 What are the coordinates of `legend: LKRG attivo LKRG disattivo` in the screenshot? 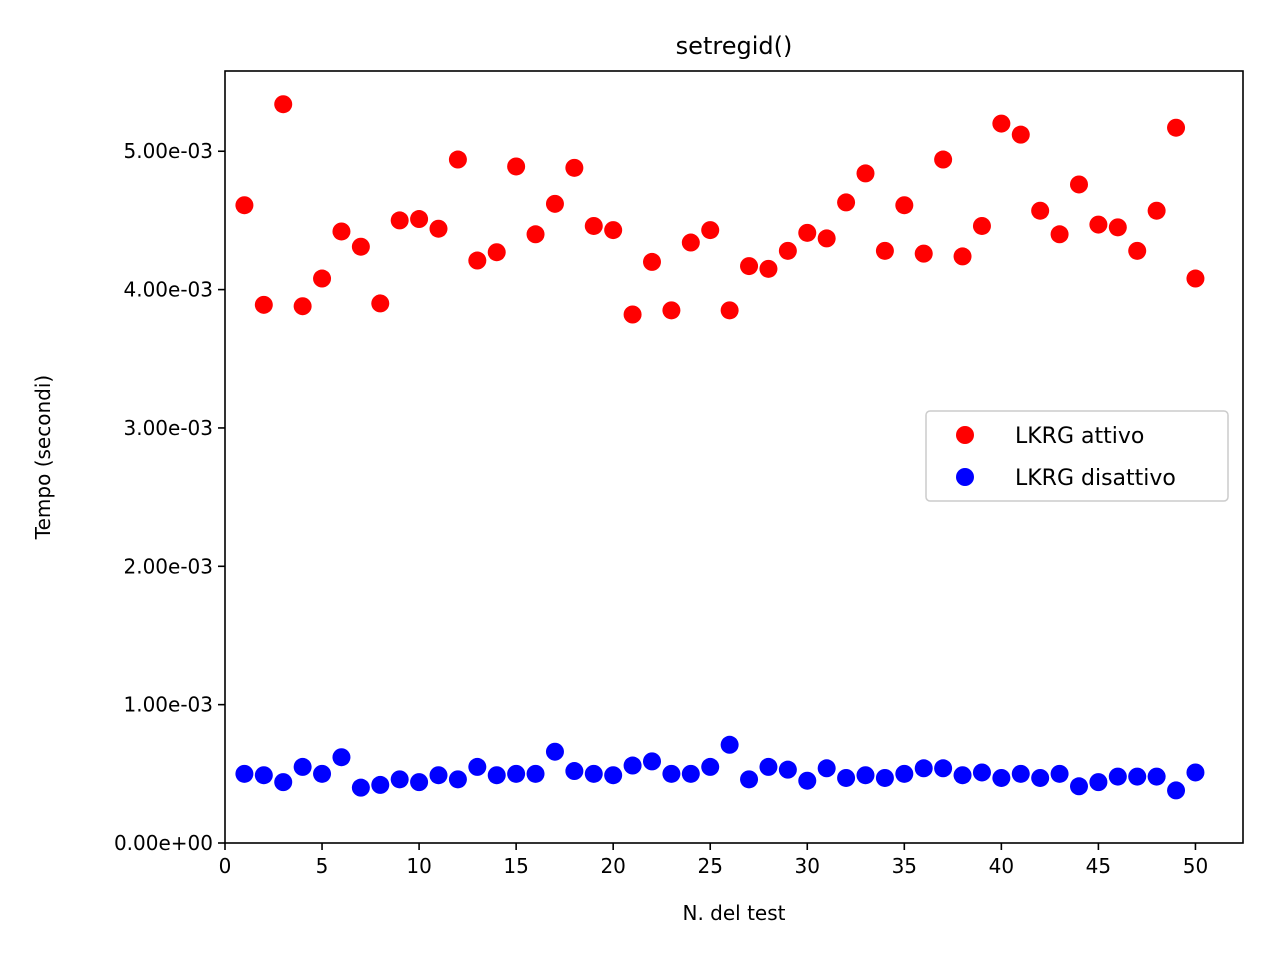 It's located at (1077, 456).